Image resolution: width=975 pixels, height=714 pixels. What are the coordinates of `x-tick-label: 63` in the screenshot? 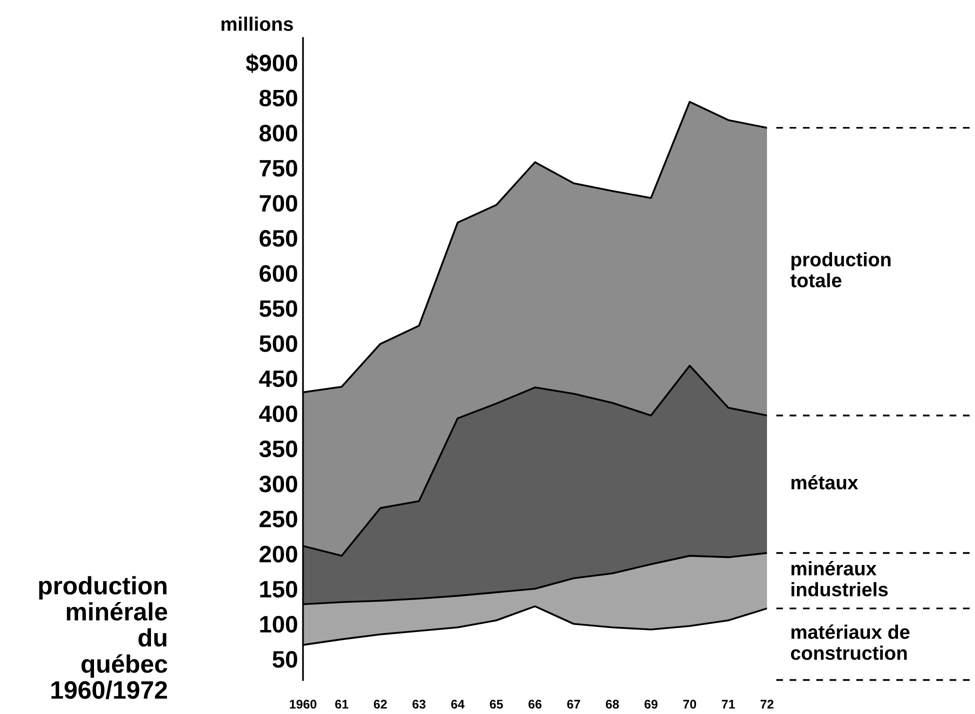 It's located at (419, 704).